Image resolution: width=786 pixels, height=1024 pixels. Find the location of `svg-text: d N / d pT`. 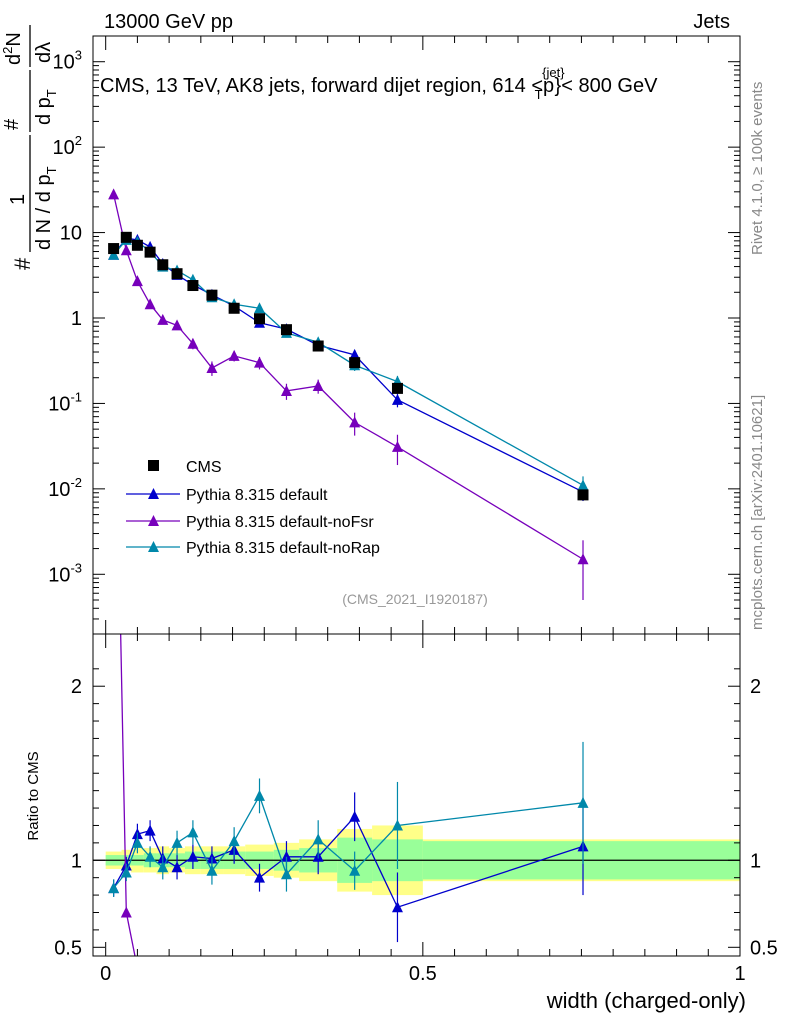

svg-text: d N / d pT is located at coordinates (46, 208).